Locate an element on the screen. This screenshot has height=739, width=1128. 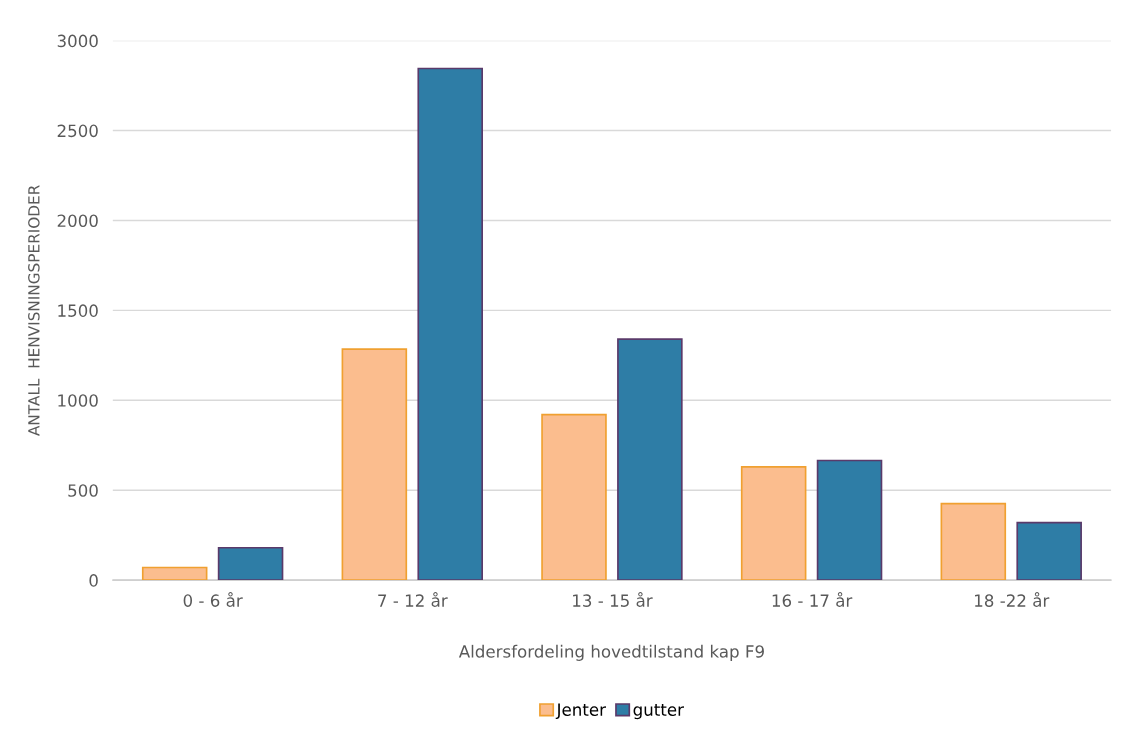
x-tick-label: 16 - 17 år is located at coordinates (812, 599).